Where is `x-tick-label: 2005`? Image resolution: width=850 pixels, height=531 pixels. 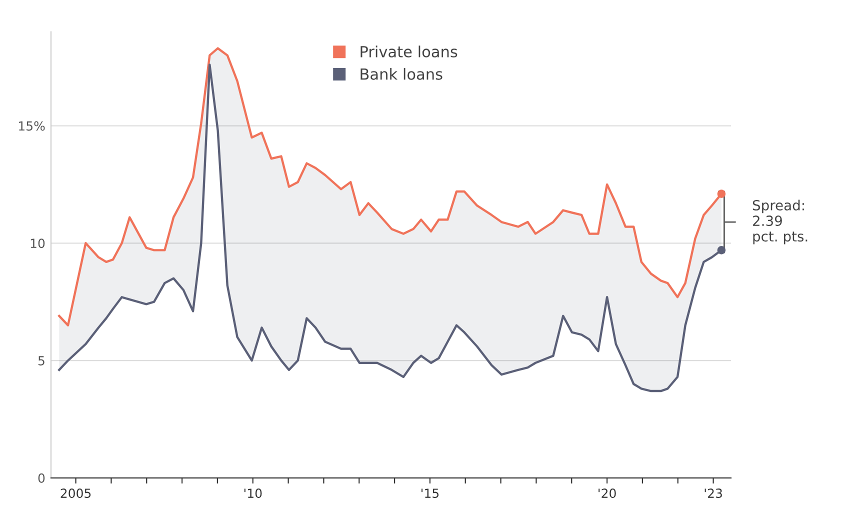 x-tick-label: 2005 is located at coordinates (75, 493).